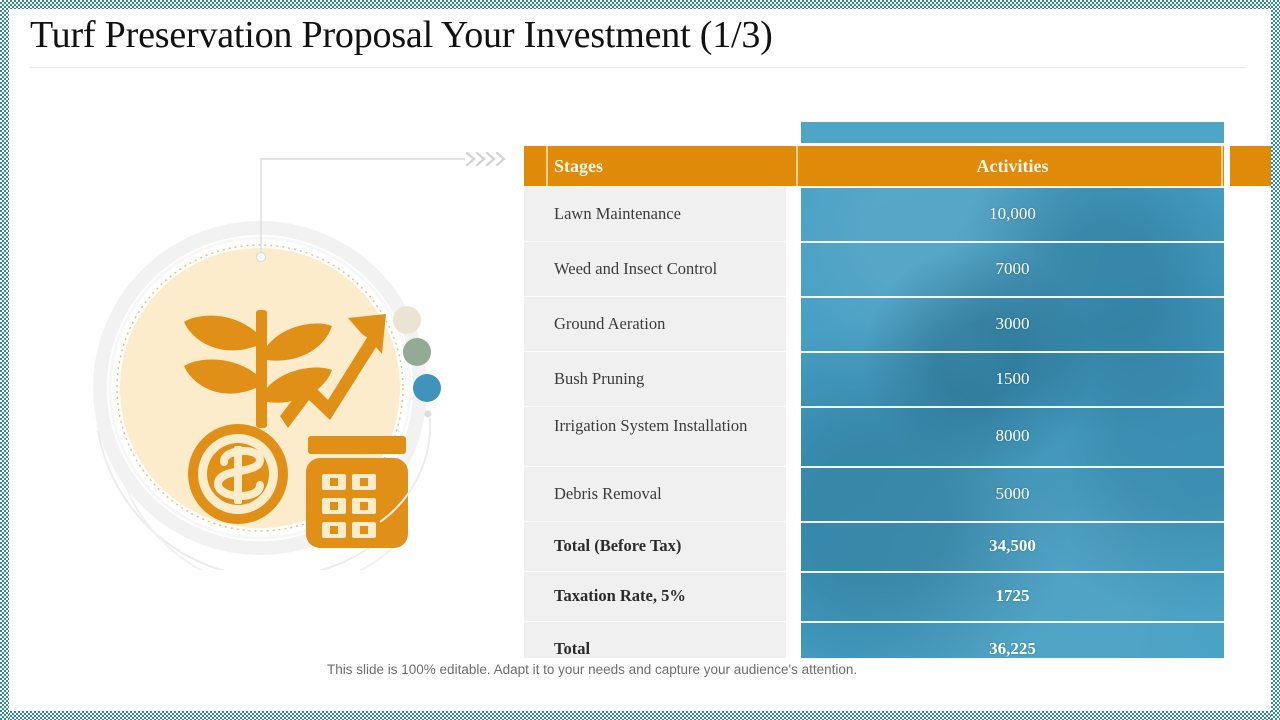  Describe the element at coordinates (617, 213) in the screenshot. I see `table-cell-stage: Lawn Maintenance` at that location.